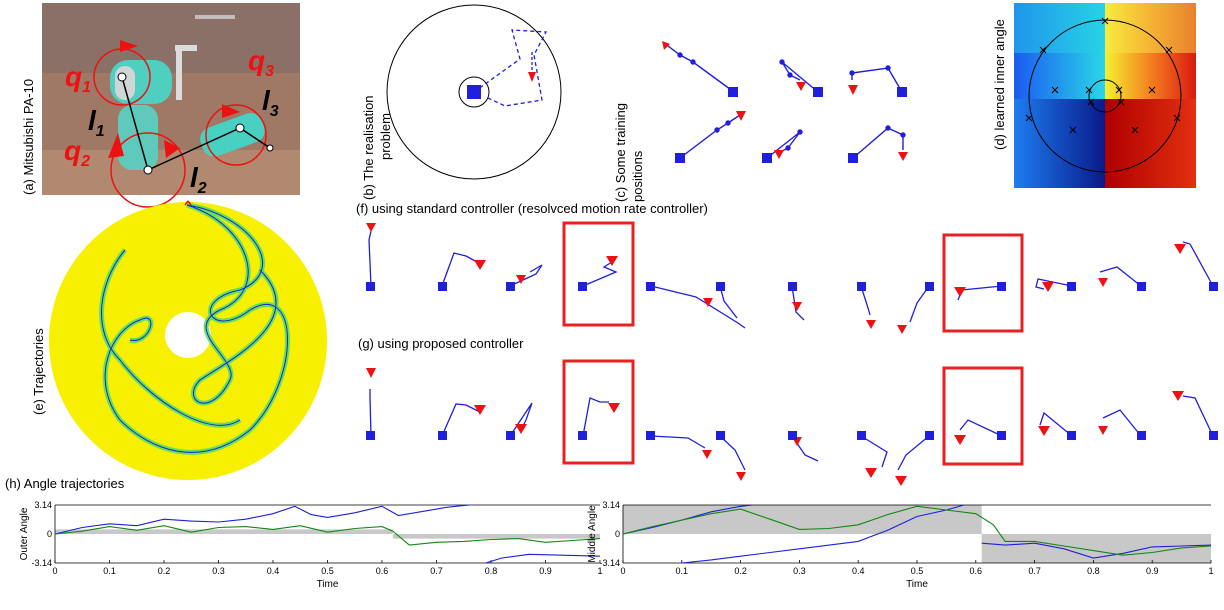 The width and height of the screenshot is (1224, 610). I want to click on panel-h-label: (h) Angle trajectories, so click(65, 483).